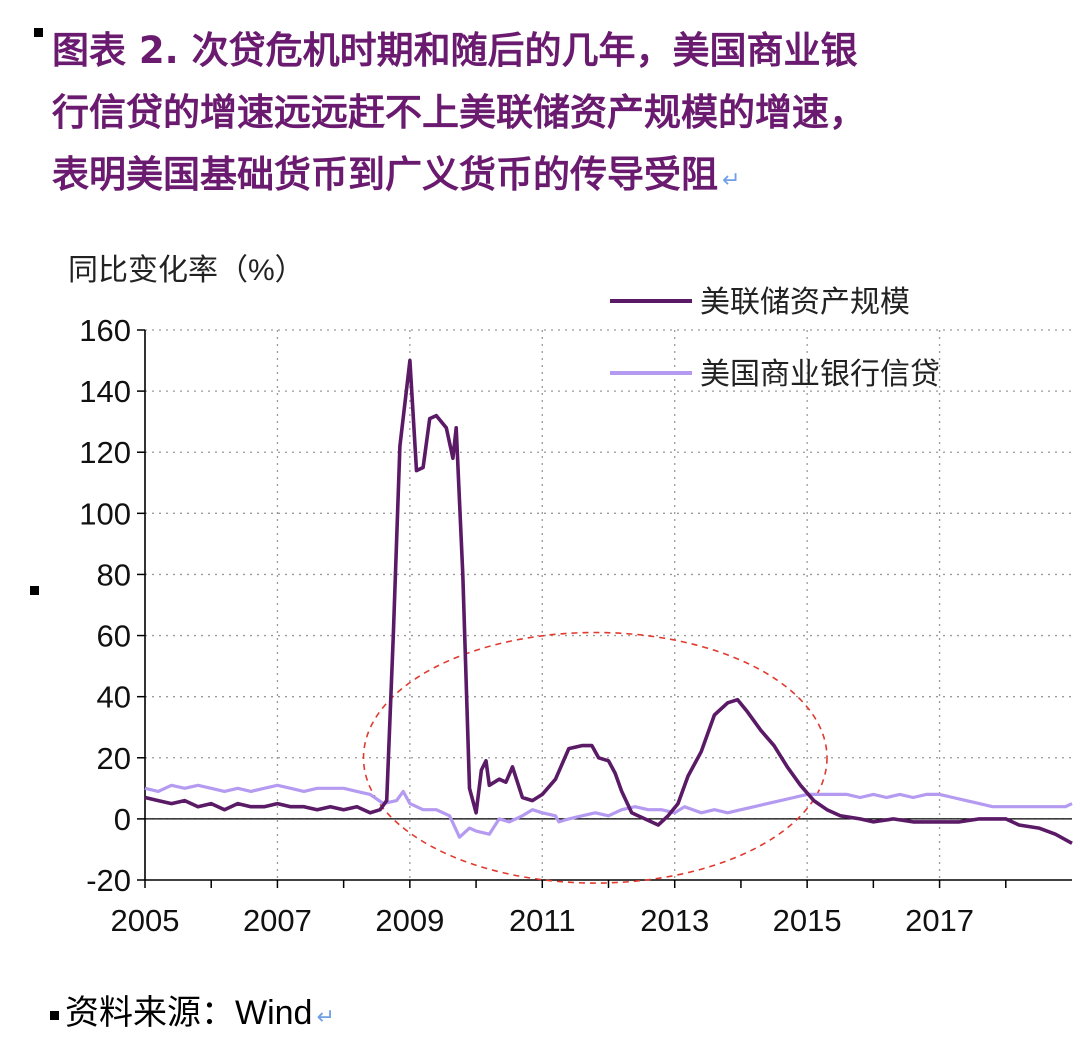  What do you see at coordinates (608, 811) in the screenshot?
I see `series-line-bank-credit` at bounding box center [608, 811].